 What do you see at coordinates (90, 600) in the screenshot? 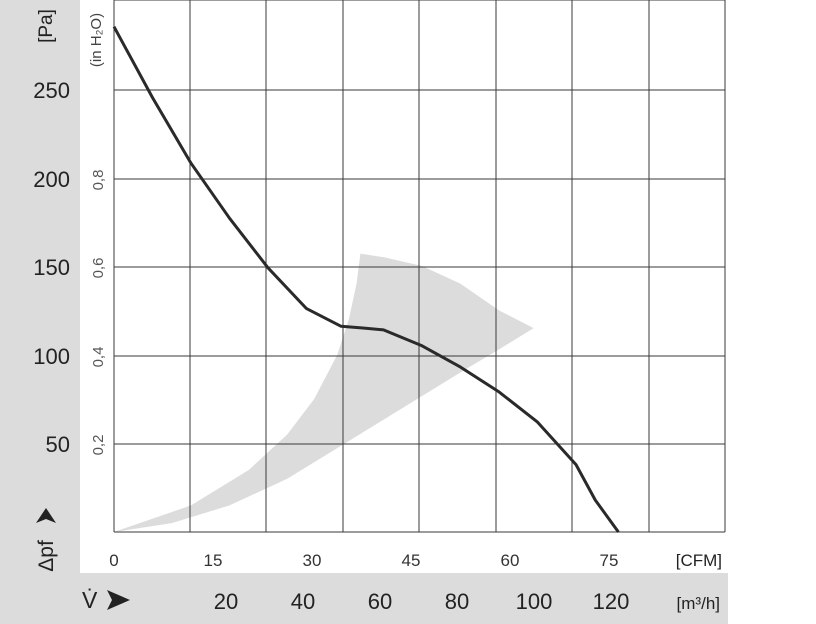
I see `x-axis-label: V̇` at bounding box center [90, 600].